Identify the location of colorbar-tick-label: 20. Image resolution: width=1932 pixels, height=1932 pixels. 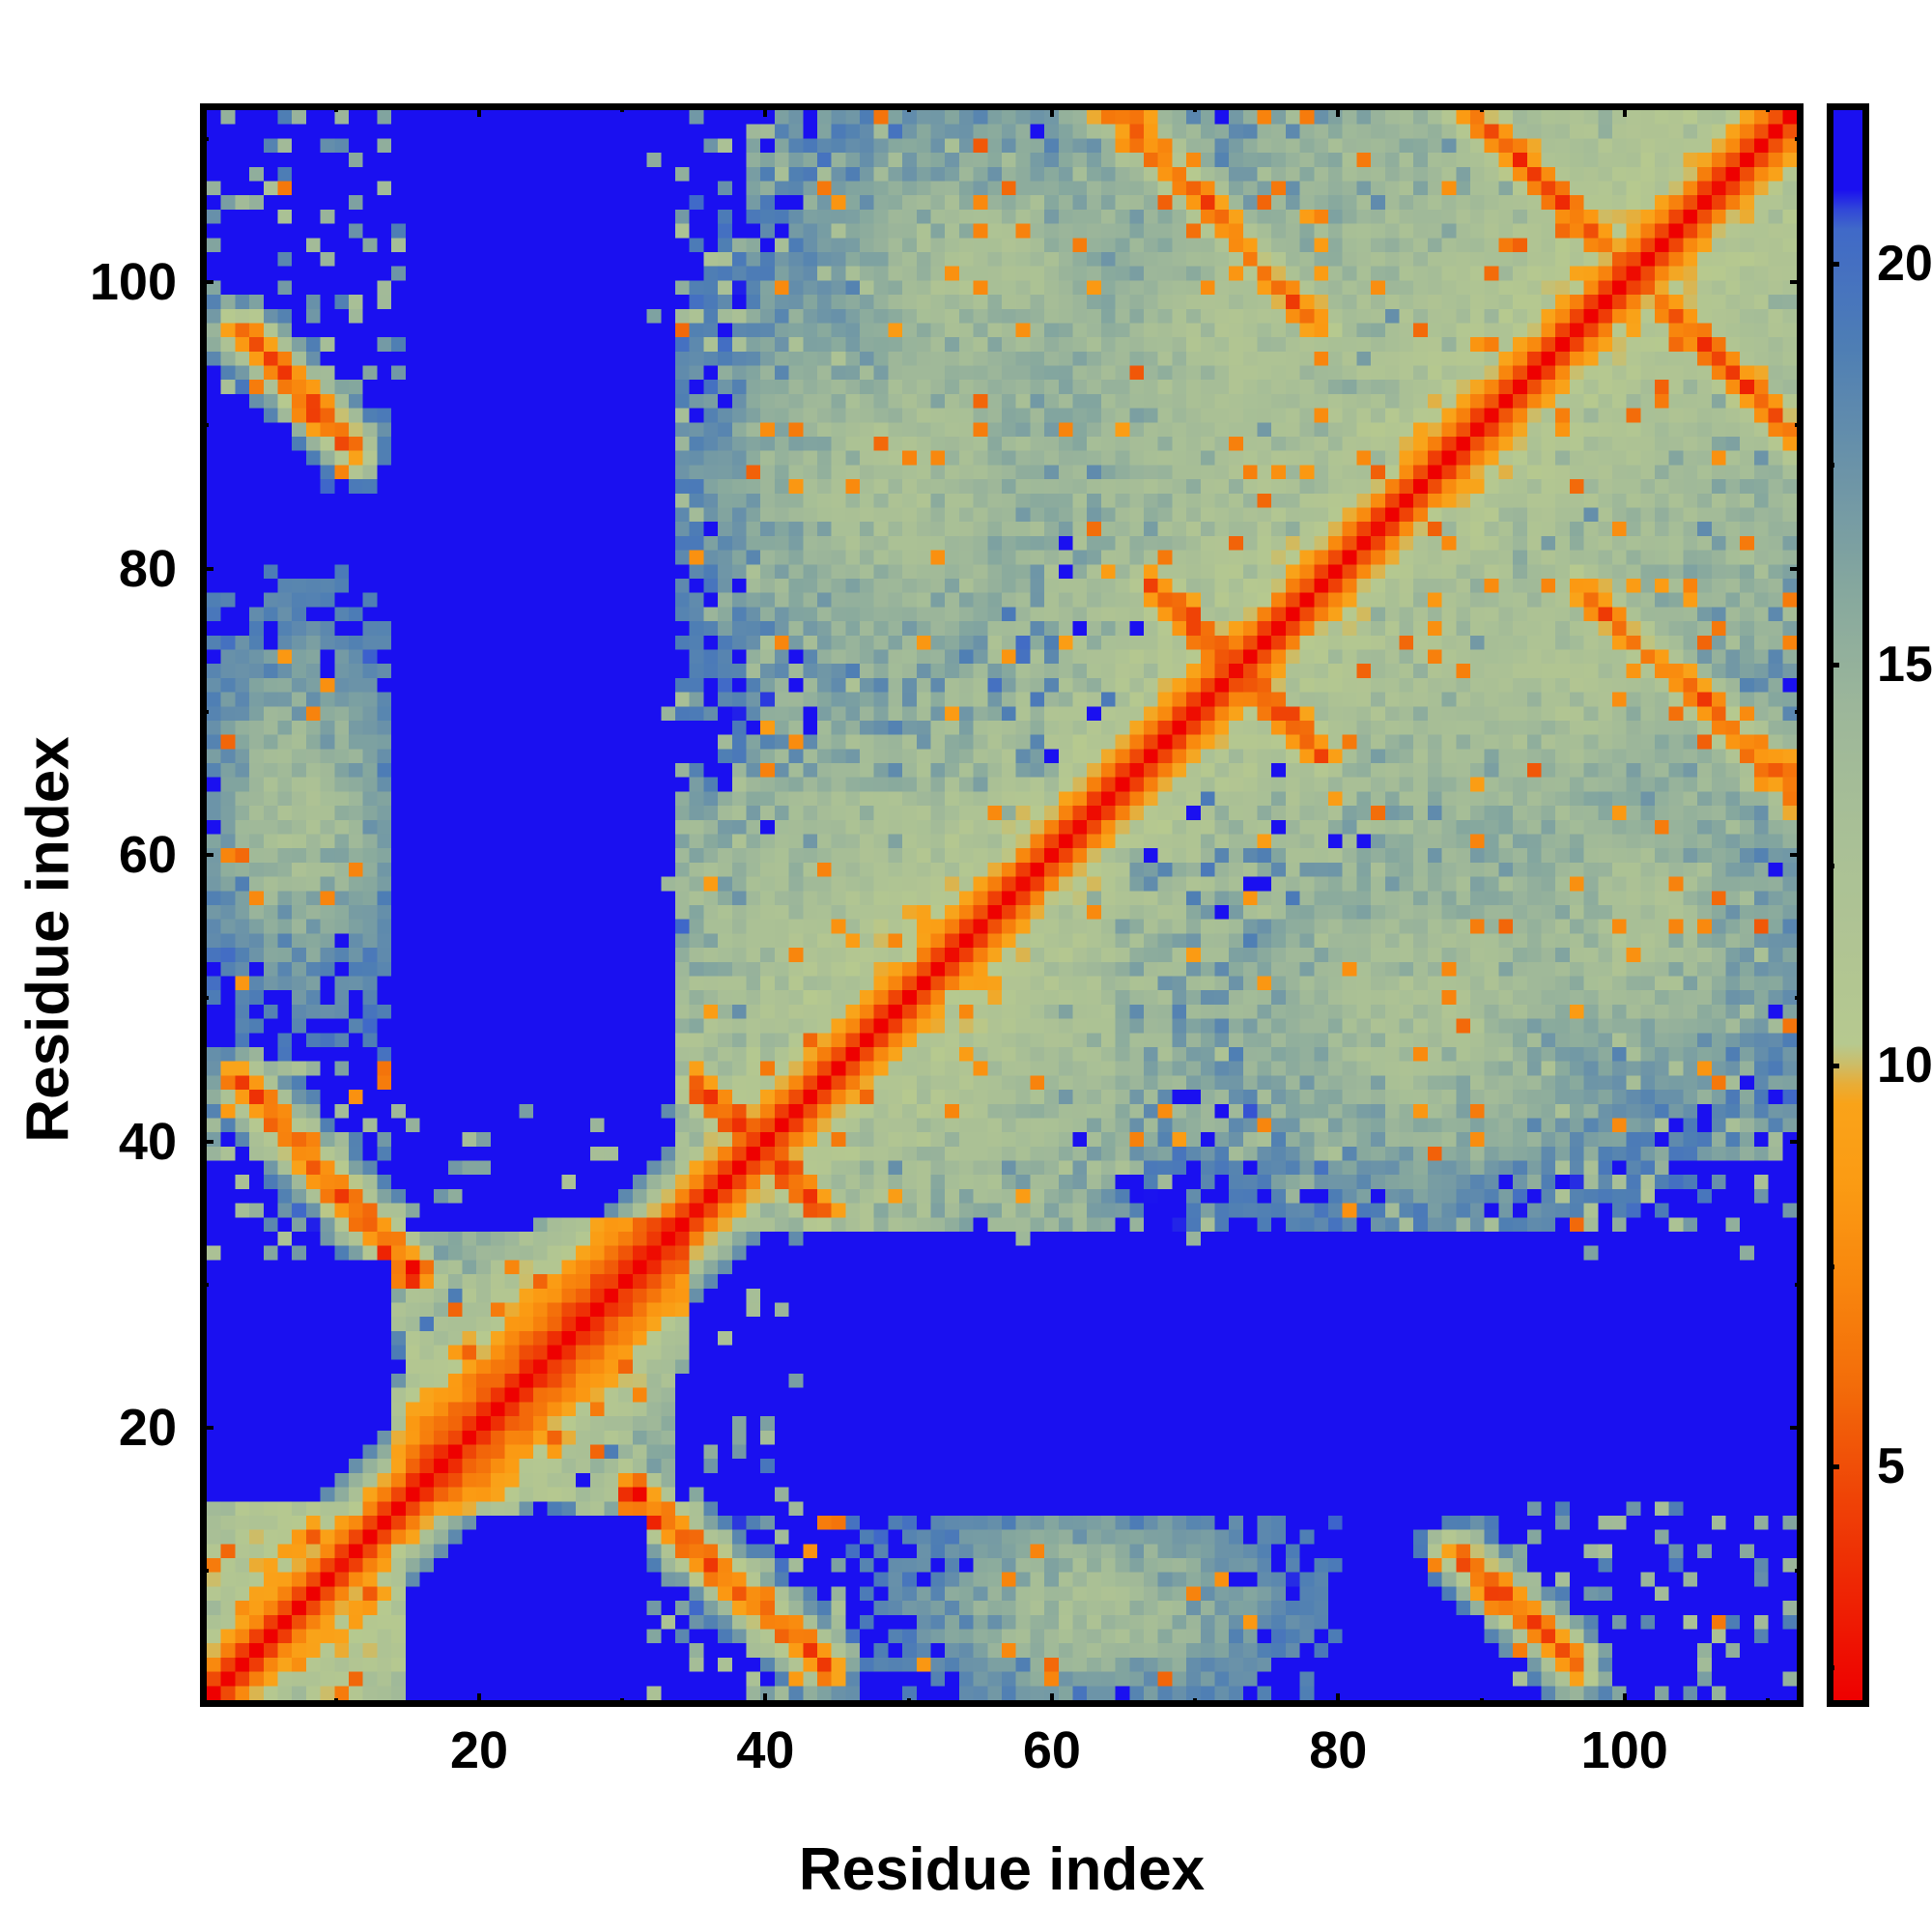
(1904, 264).